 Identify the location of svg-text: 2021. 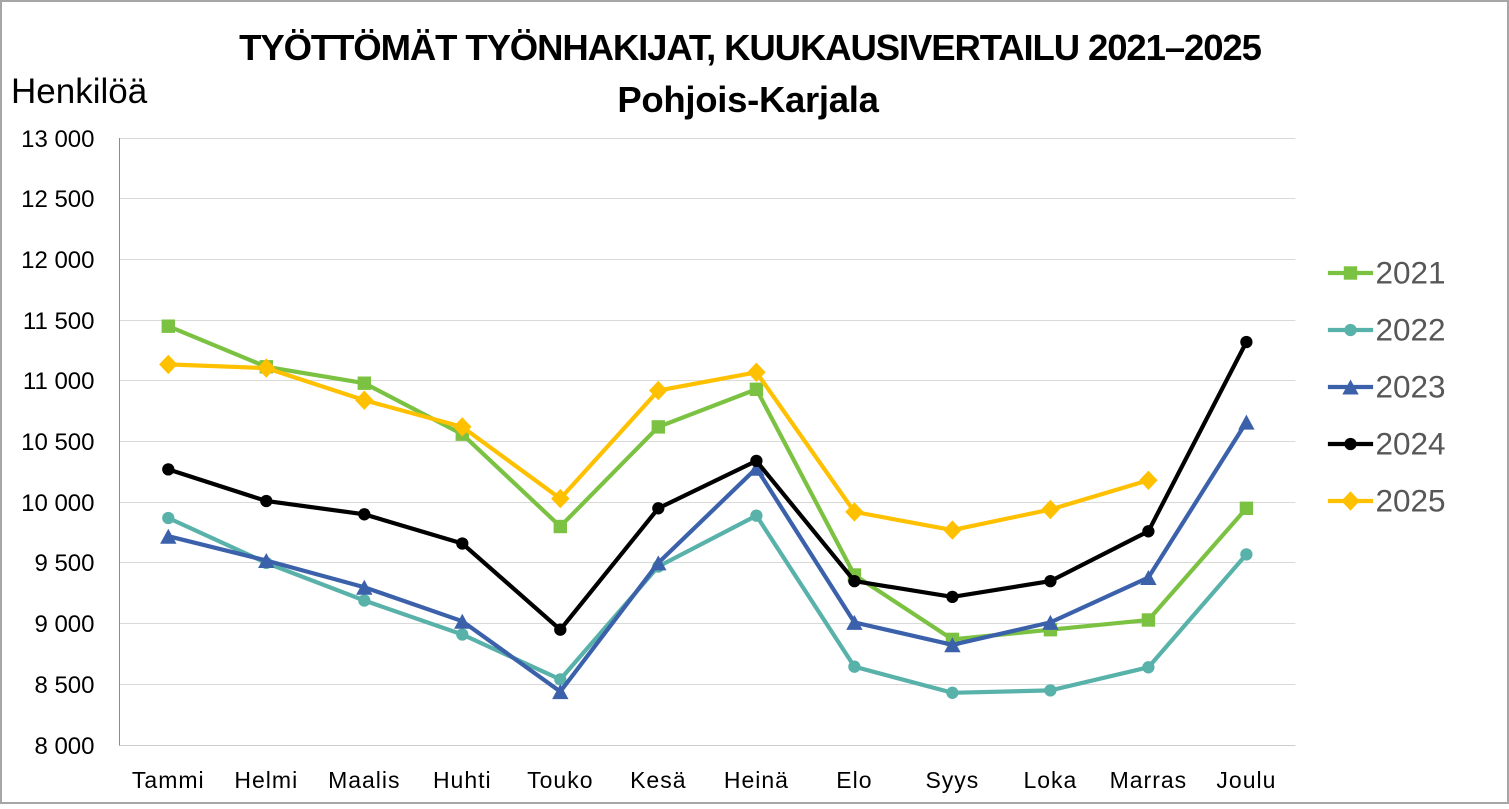
(1411, 272).